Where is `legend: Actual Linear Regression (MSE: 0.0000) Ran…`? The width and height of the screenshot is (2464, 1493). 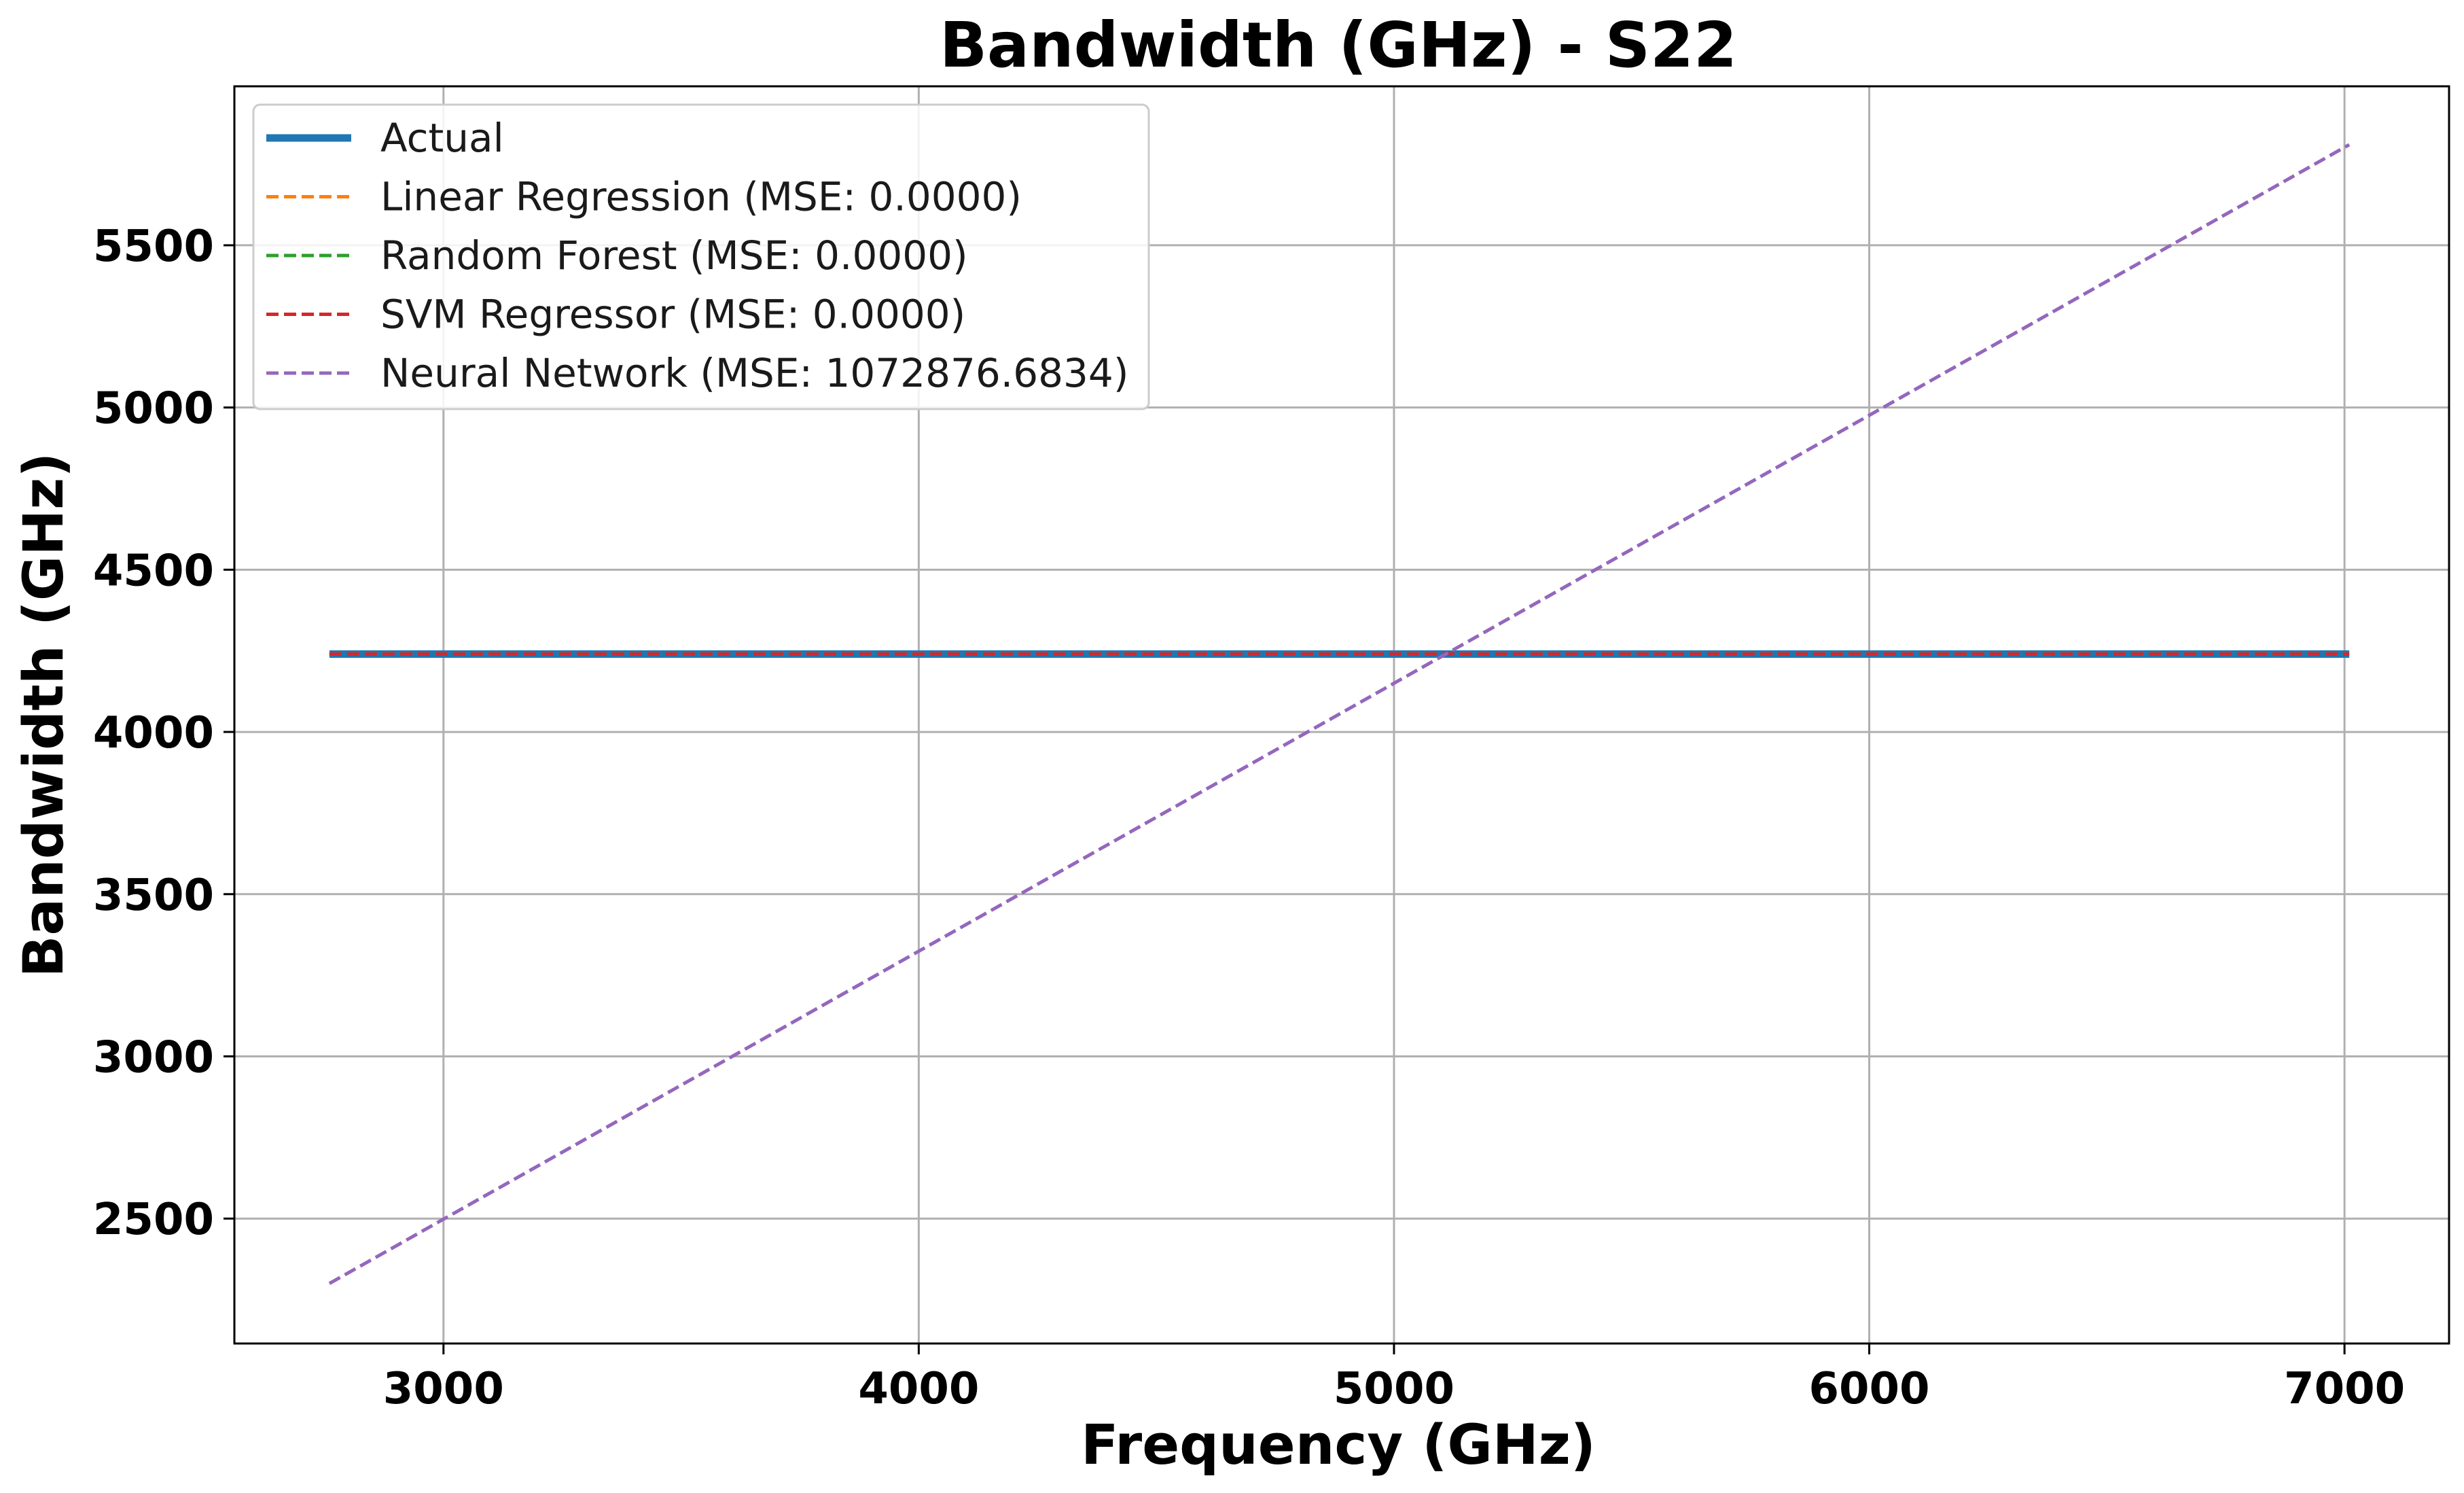
legend: Actual Linear Regression (MSE: 0.0000) Ran… is located at coordinates (701, 256).